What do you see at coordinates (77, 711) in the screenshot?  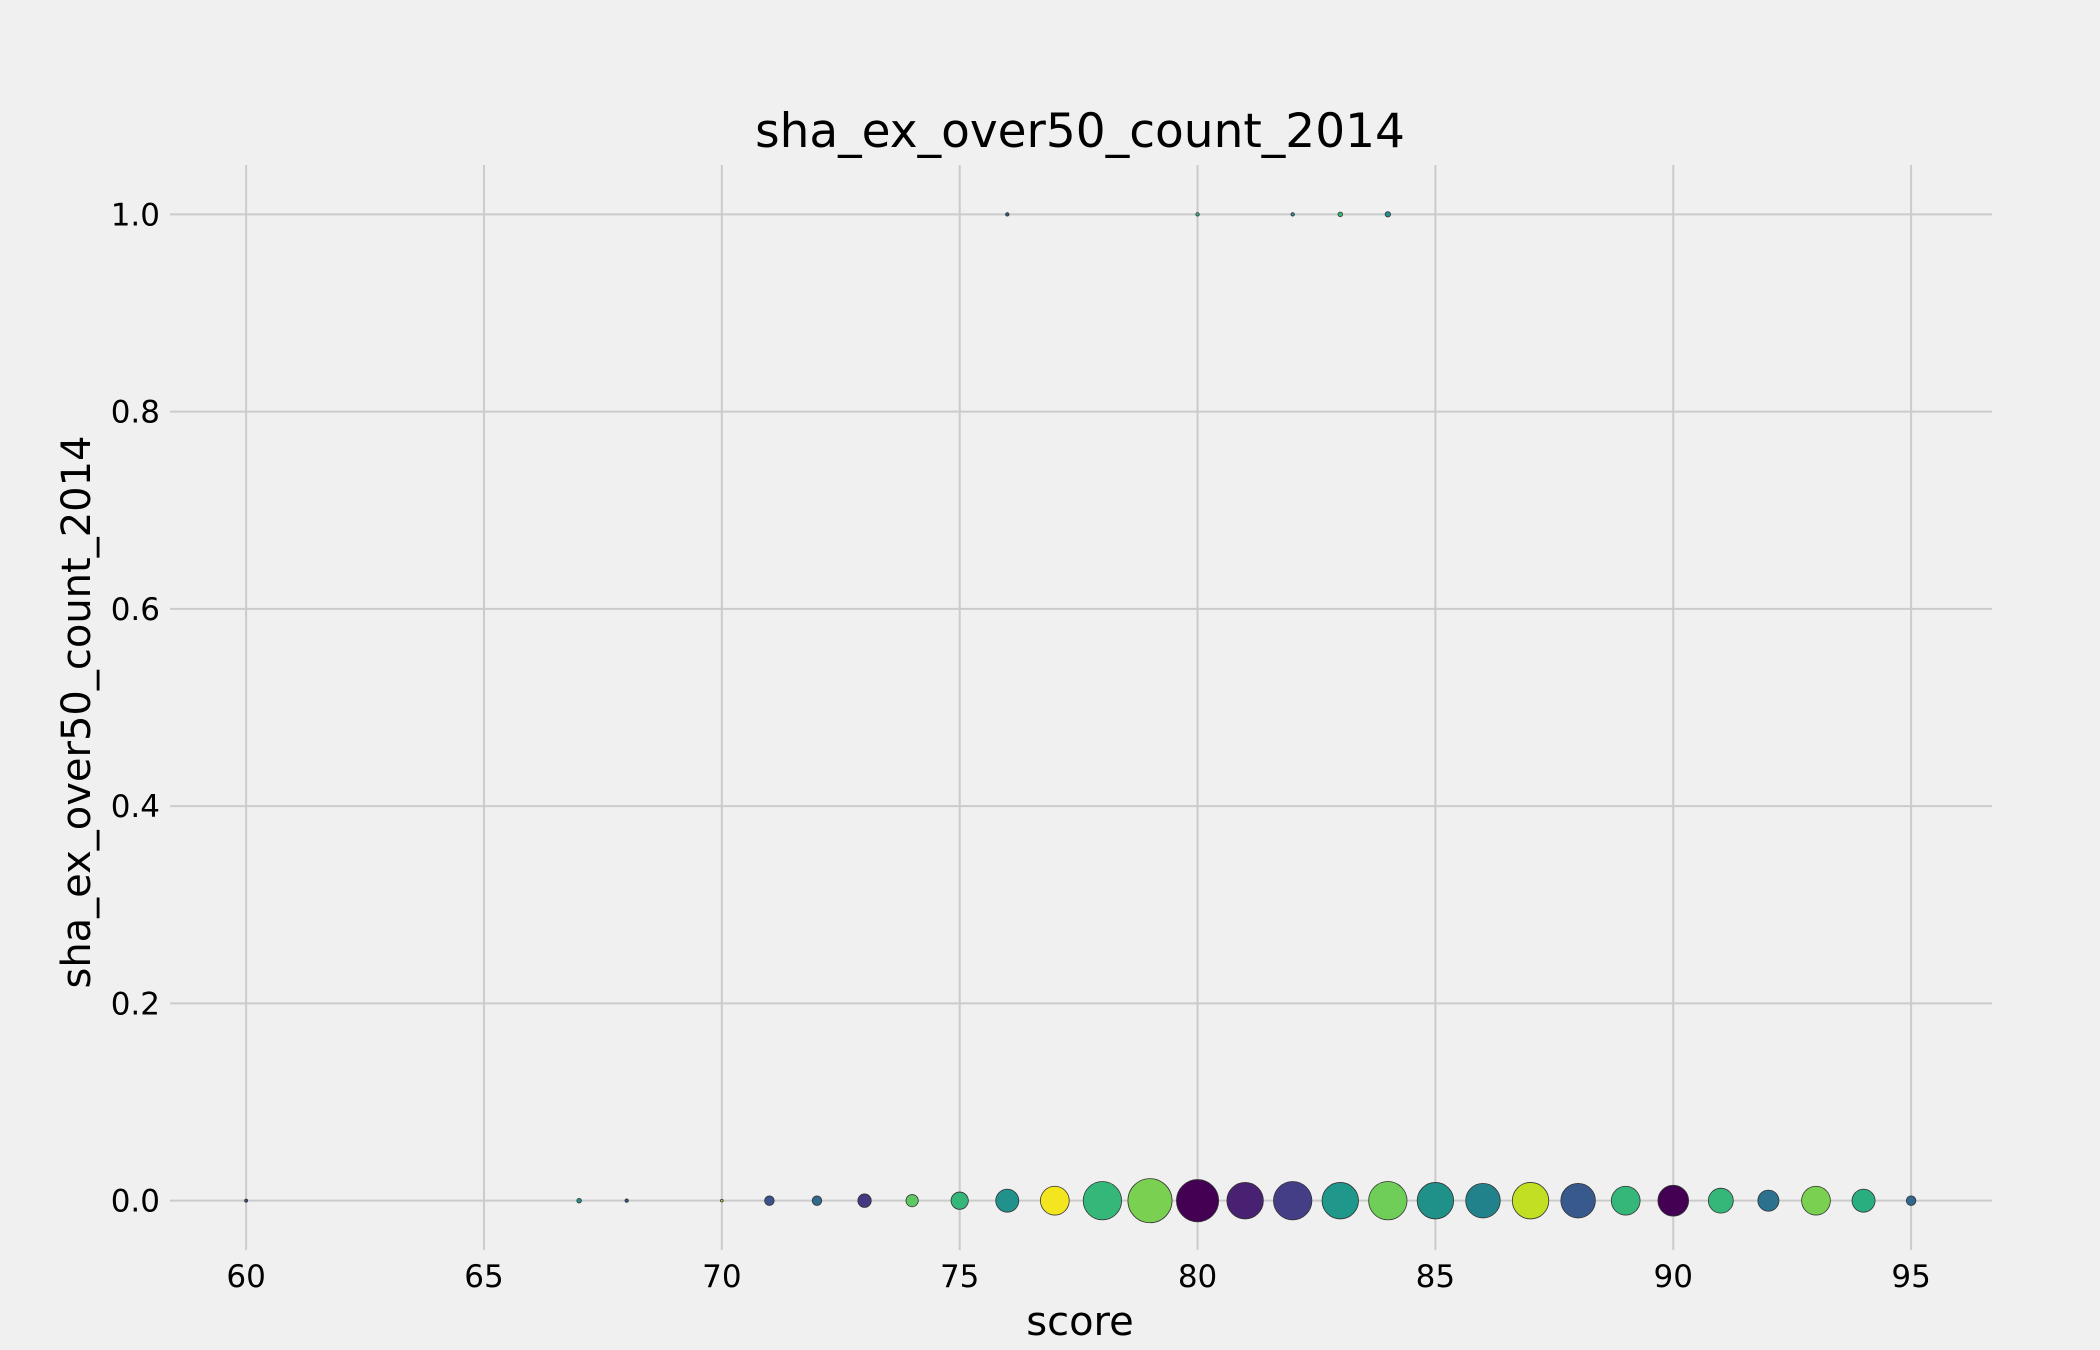 I see `y-axis-label: sha_ex_over50_count_2014` at bounding box center [77, 711].